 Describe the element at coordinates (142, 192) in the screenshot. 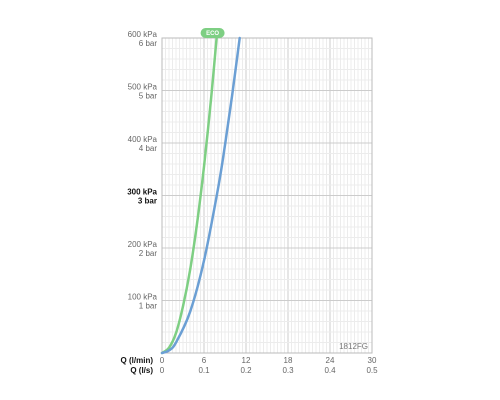

I see `y-tick-kpa: 300 kPa` at that location.